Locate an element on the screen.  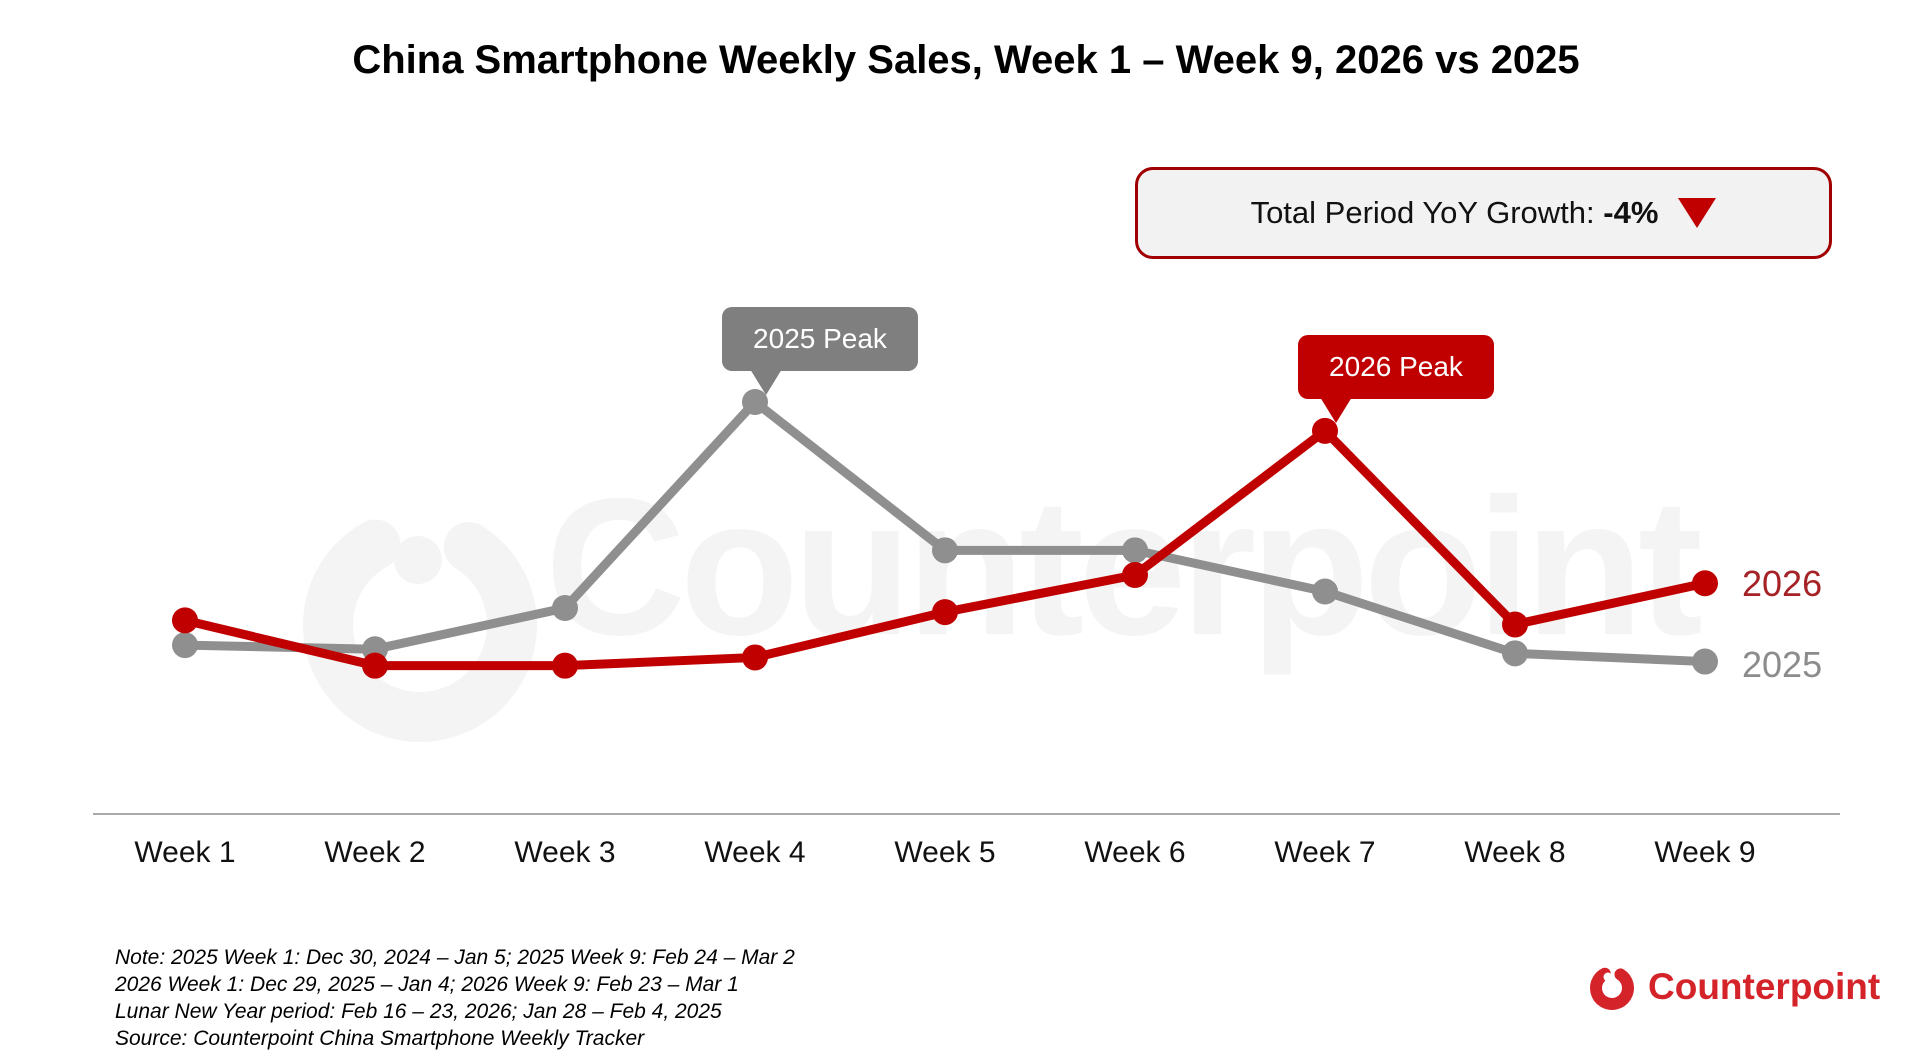
x-axis-label-week9: Week 9 is located at coordinates (1705, 852).